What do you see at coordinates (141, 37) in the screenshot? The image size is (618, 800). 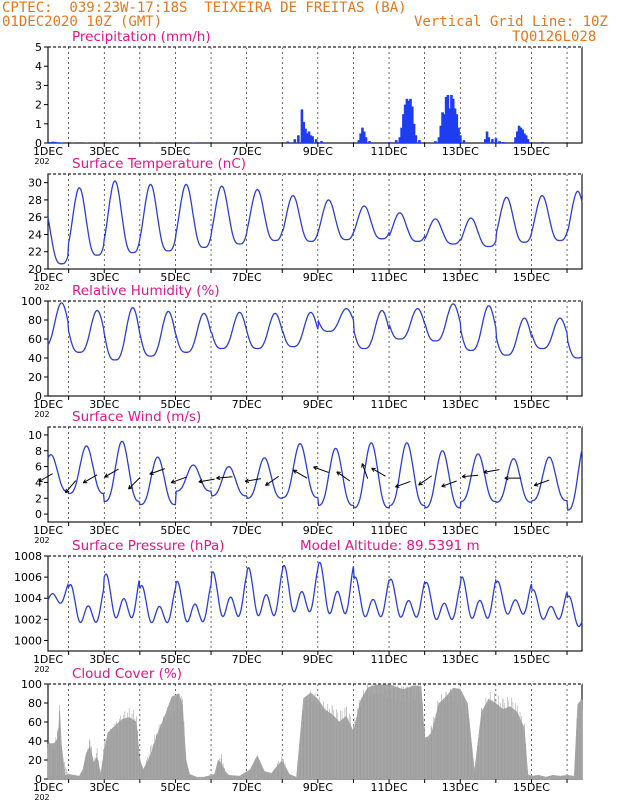 I see `panel-title: Precipitation (mm/h)` at bounding box center [141, 37].